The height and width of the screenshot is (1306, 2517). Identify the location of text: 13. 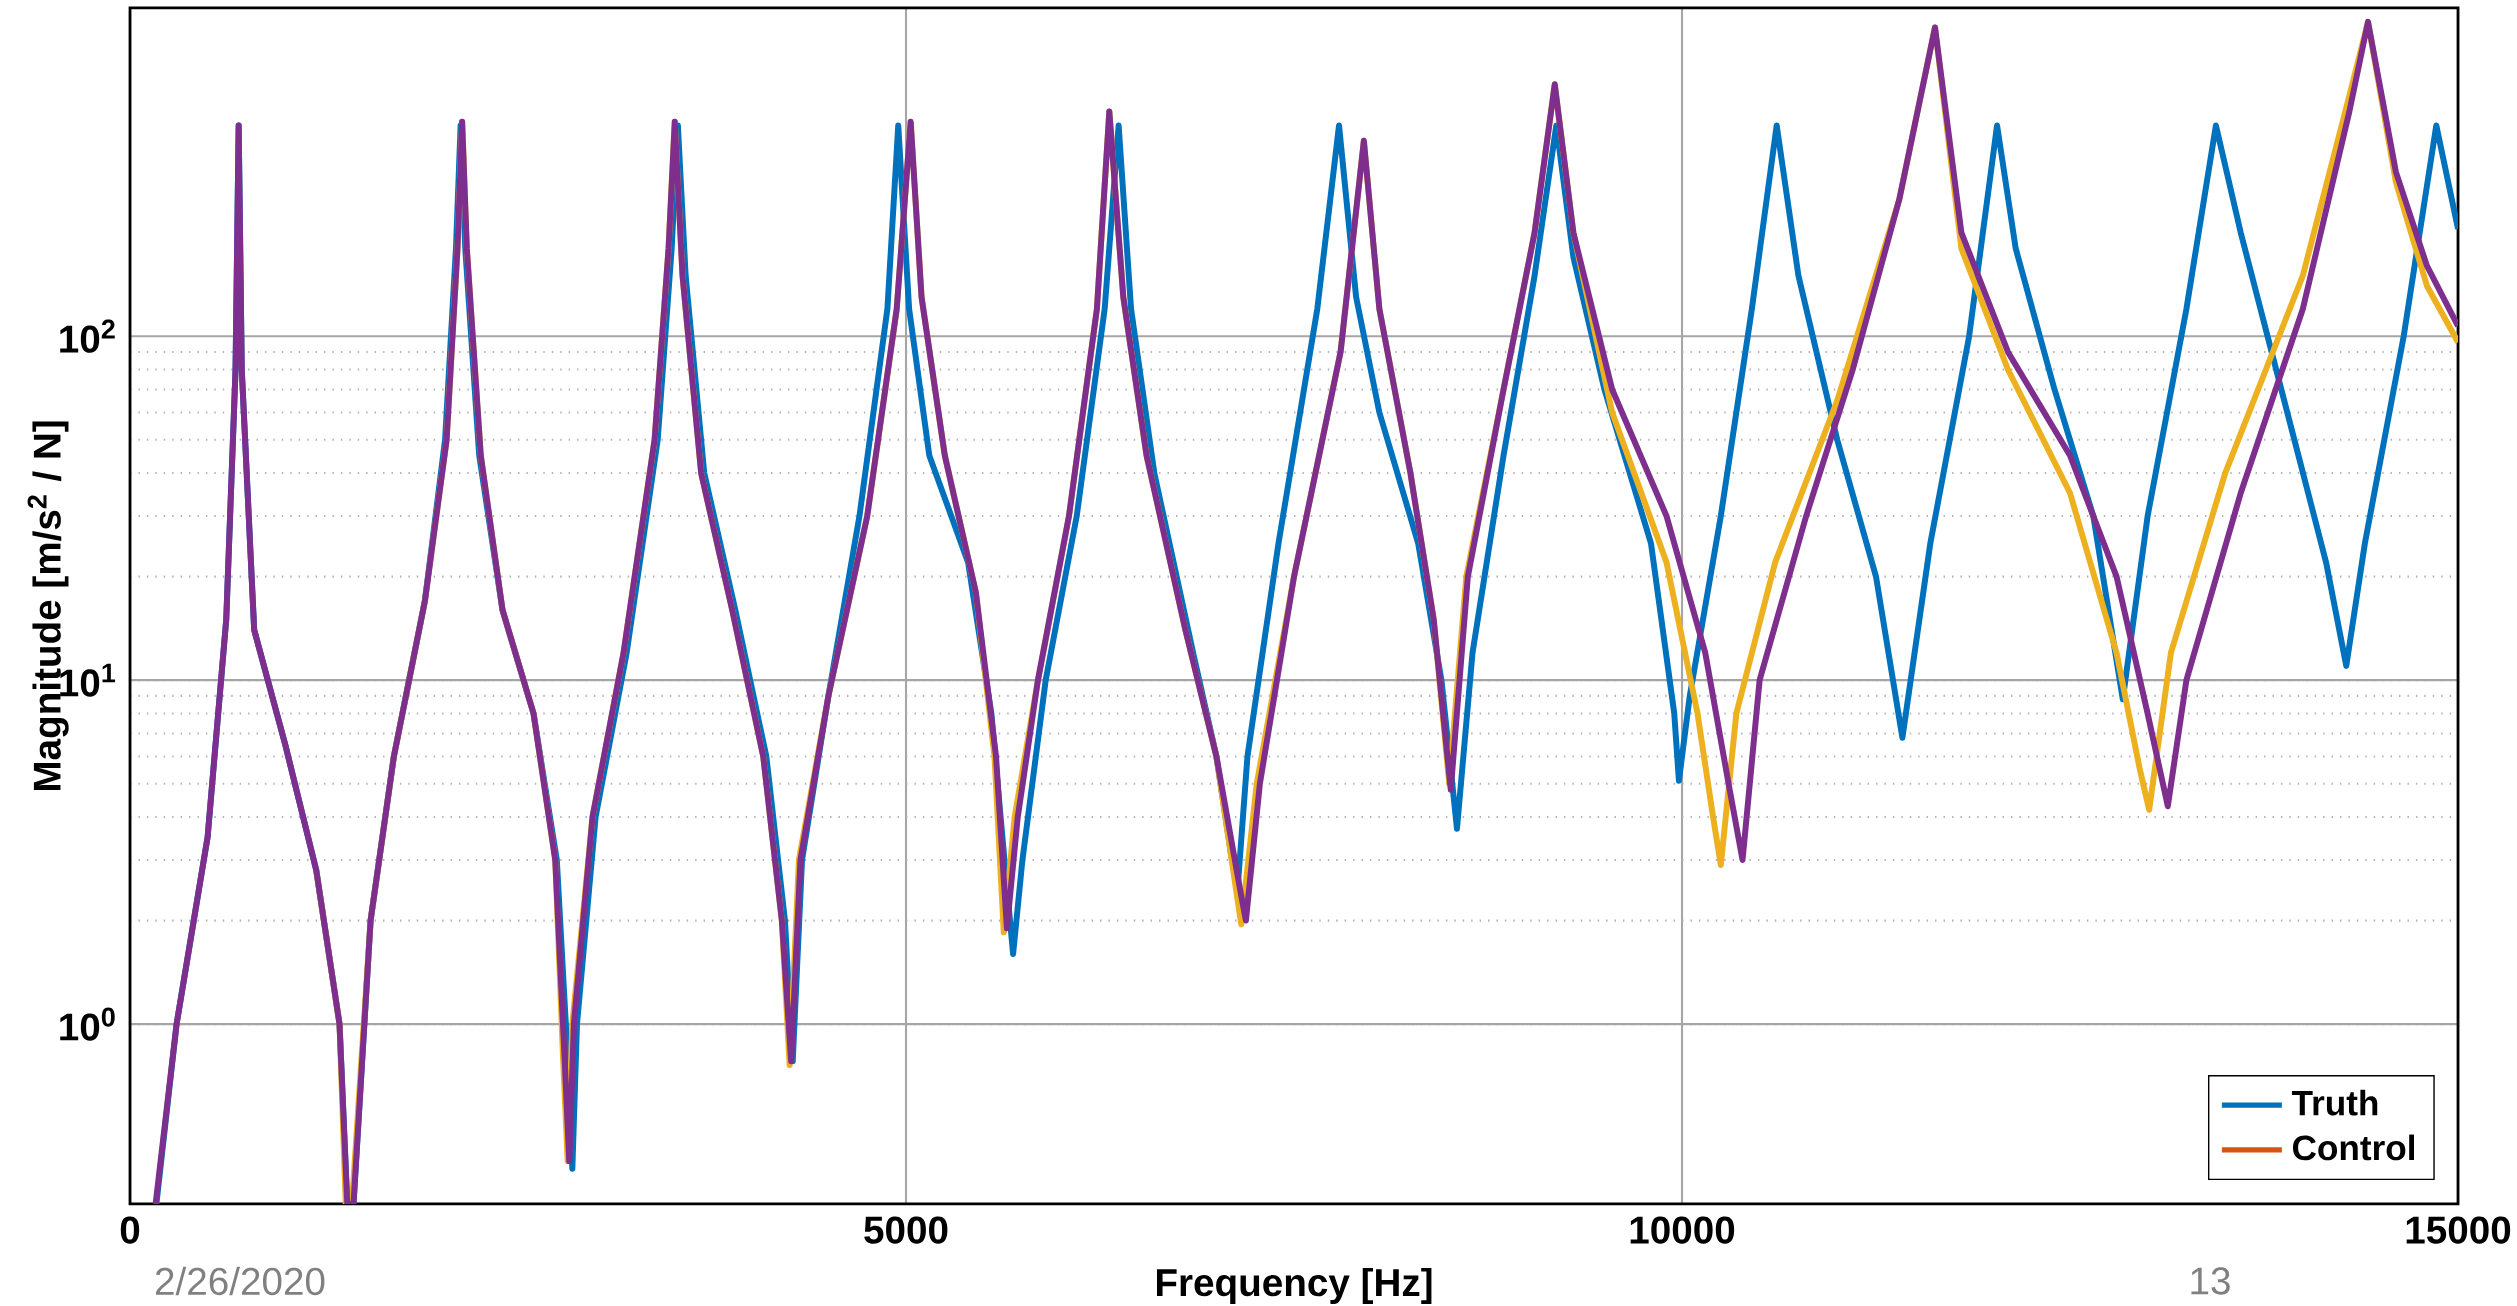
(2210, 1281).